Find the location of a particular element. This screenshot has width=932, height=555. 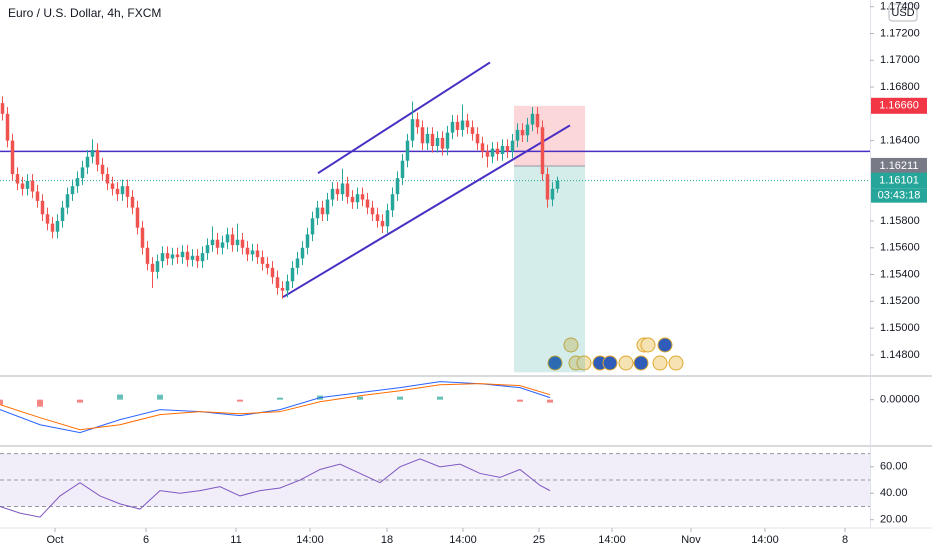

y-tick-label: 0.00000 is located at coordinates (900, 400).